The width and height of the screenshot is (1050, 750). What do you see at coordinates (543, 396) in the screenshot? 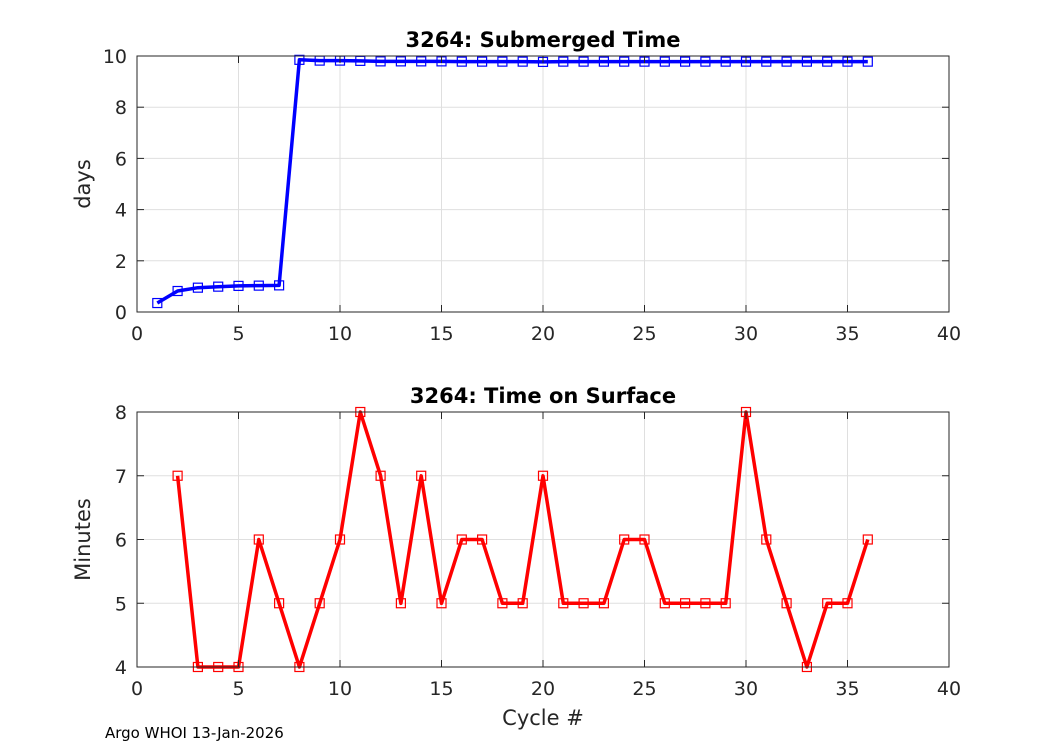
I see `chart-title: 3264: Time on Surface` at bounding box center [543, 396].